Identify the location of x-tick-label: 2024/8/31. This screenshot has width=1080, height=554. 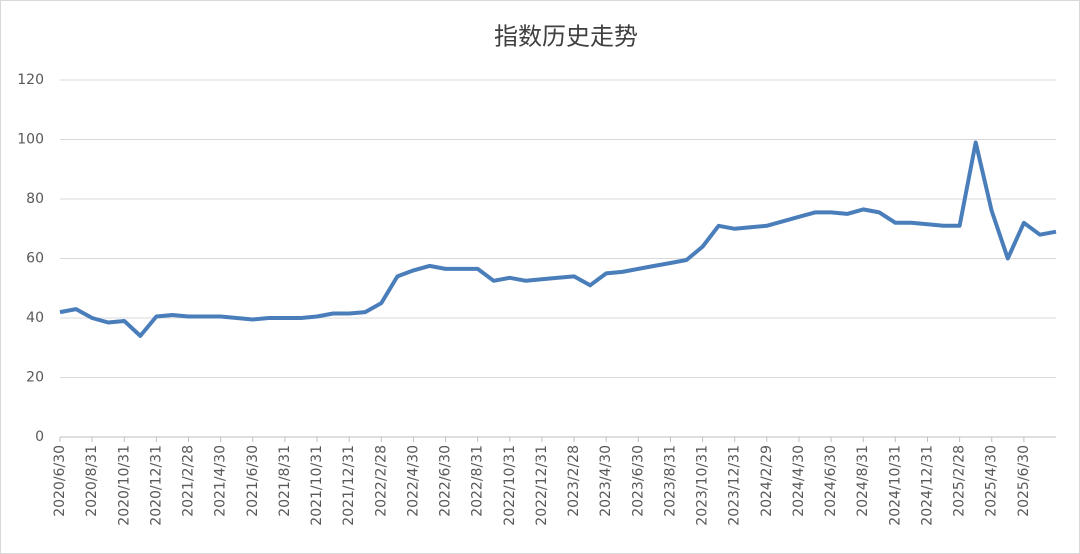
(863, 481).